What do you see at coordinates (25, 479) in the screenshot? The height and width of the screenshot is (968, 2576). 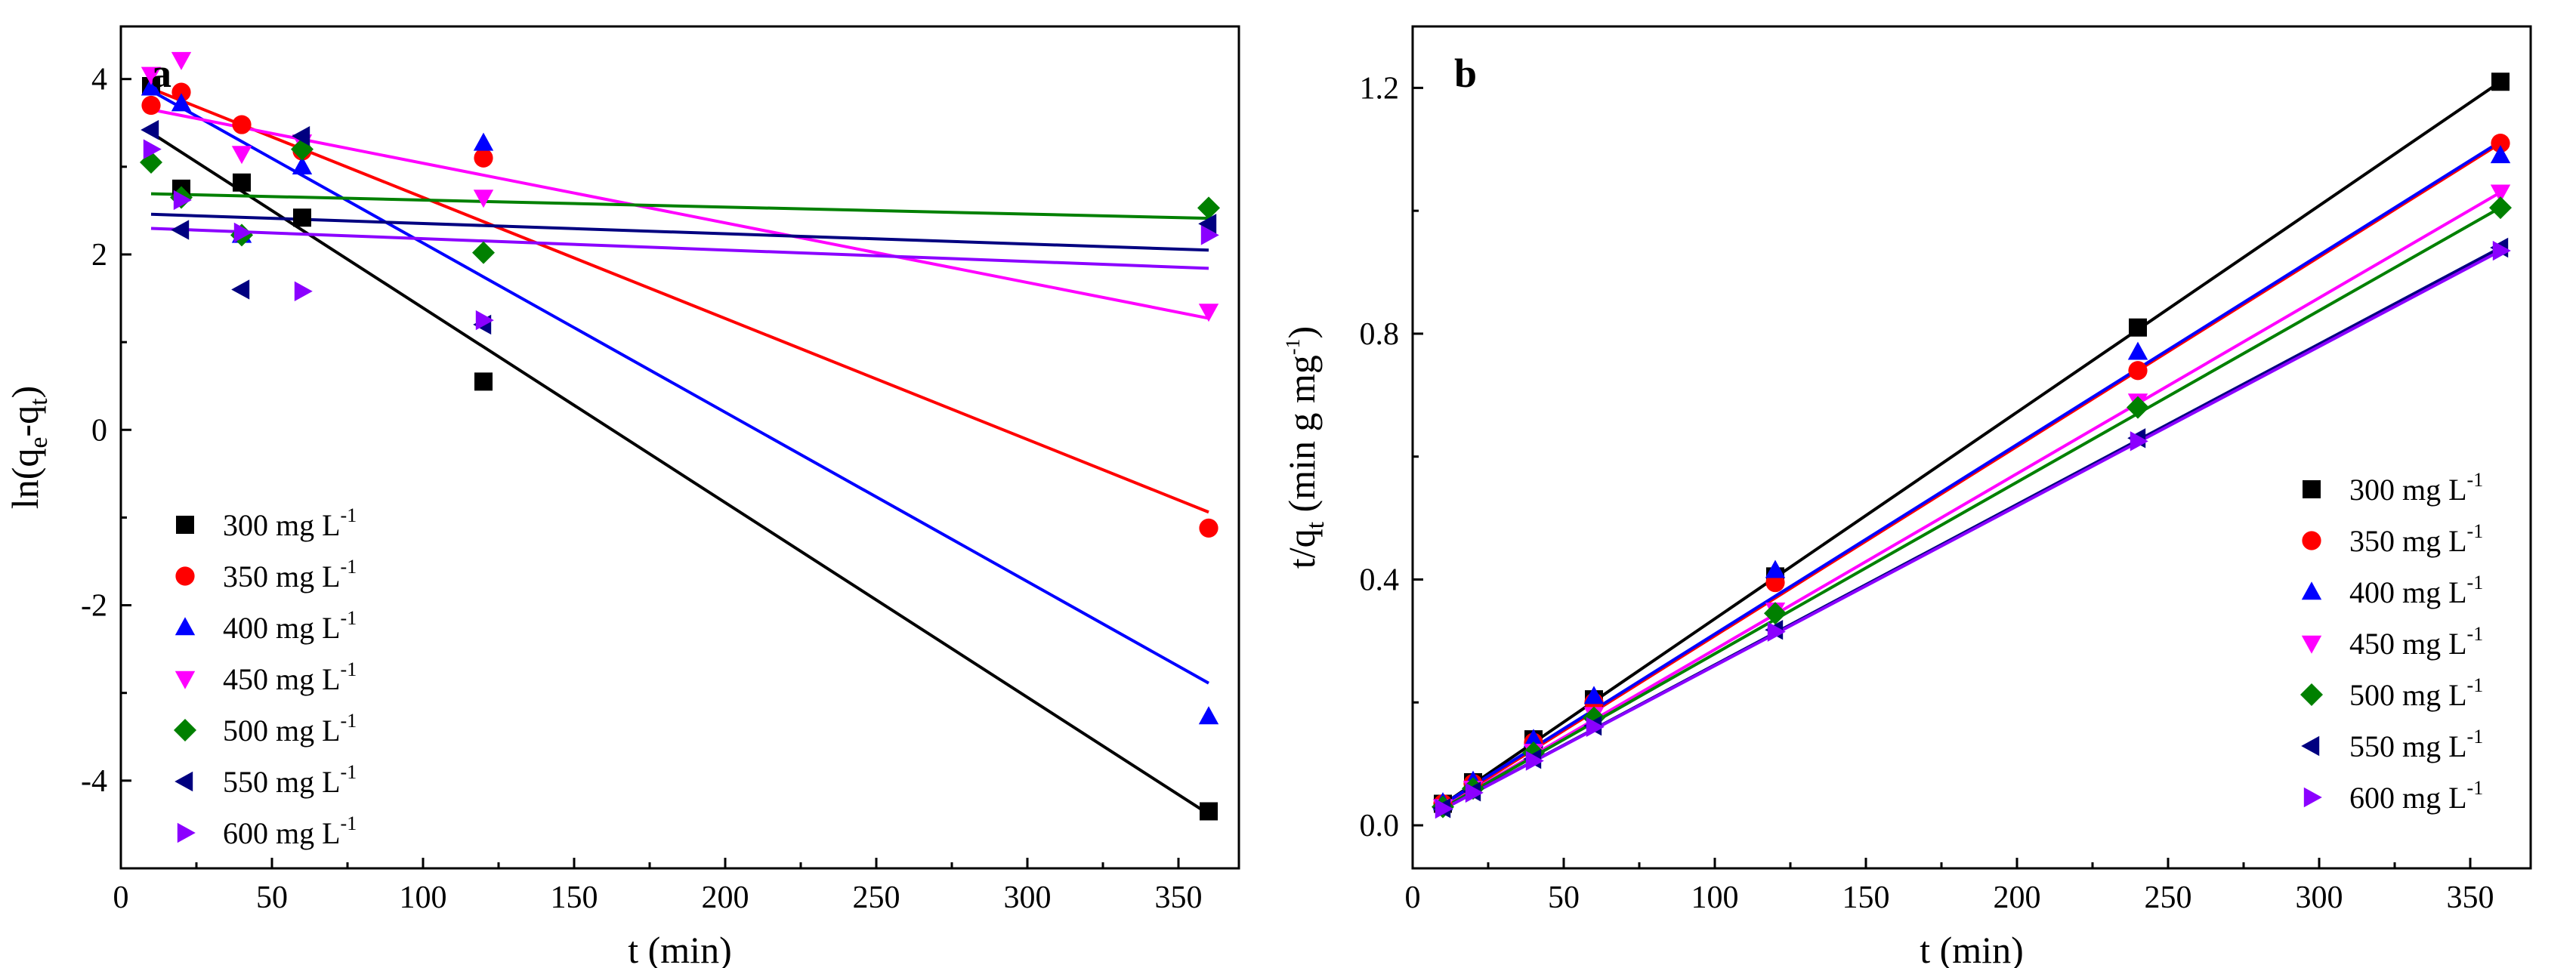 I see `panel-a-y-title-main: ln(q` at bounding box center [25, 479].